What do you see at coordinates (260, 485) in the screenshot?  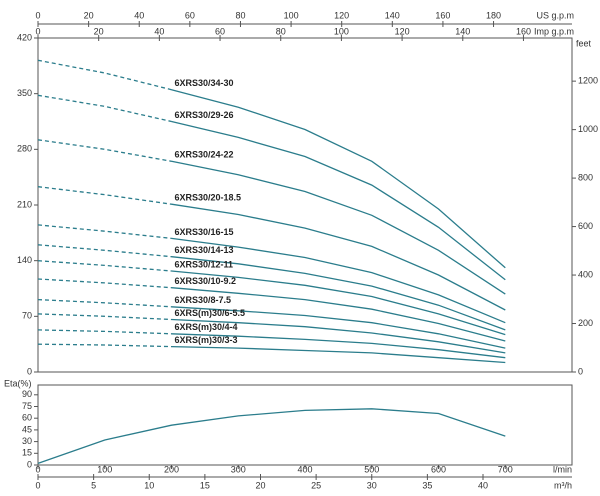 I see `x-tick-label: 20` at bounding box center [260, 485].